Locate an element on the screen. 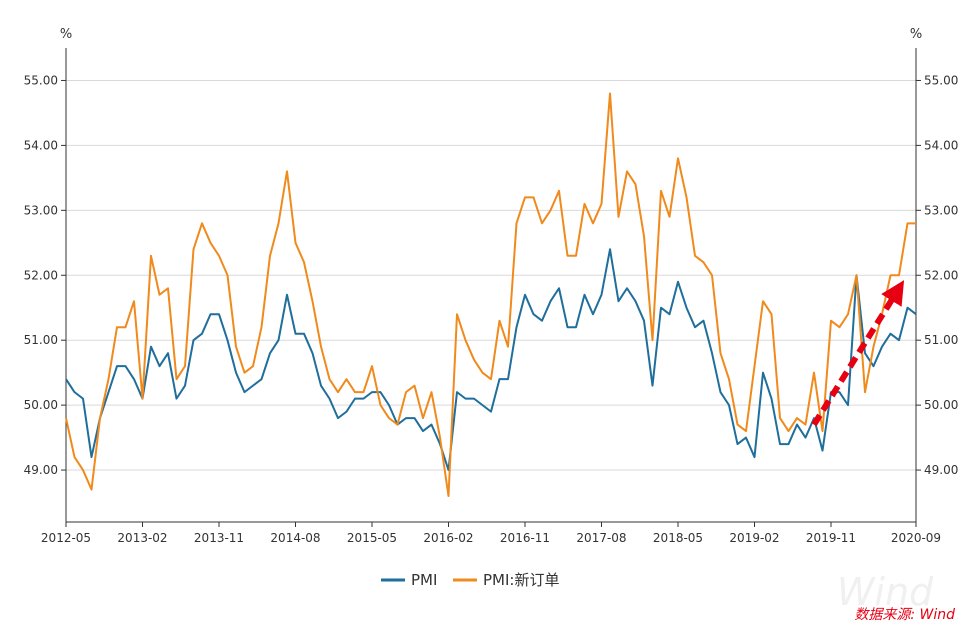 Image resolution: width=969 pixels, height=630 pixels. y-tick-label-right: 49.00 is located at coordinates (941, 470).